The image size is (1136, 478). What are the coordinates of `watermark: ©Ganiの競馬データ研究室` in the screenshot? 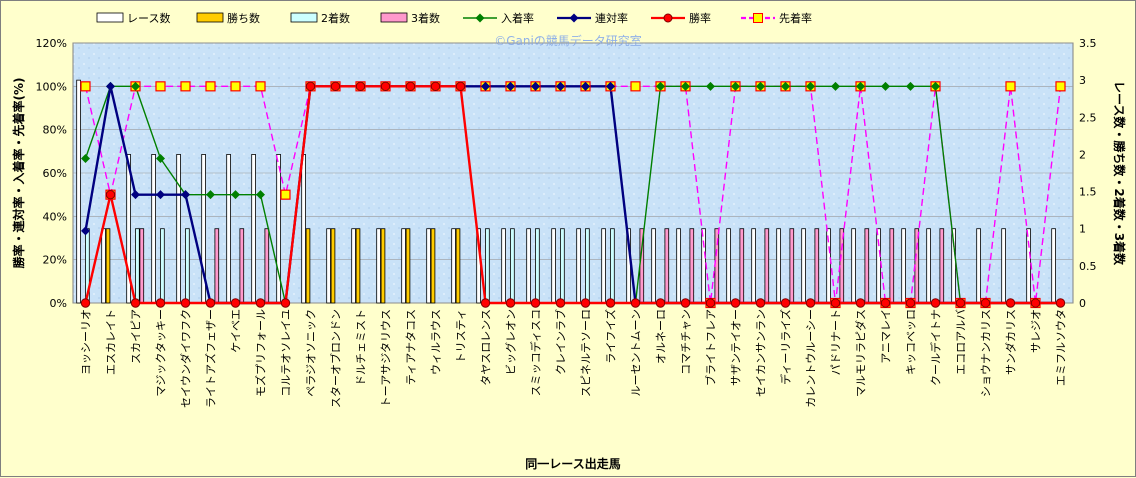 It's located at (568, 40).